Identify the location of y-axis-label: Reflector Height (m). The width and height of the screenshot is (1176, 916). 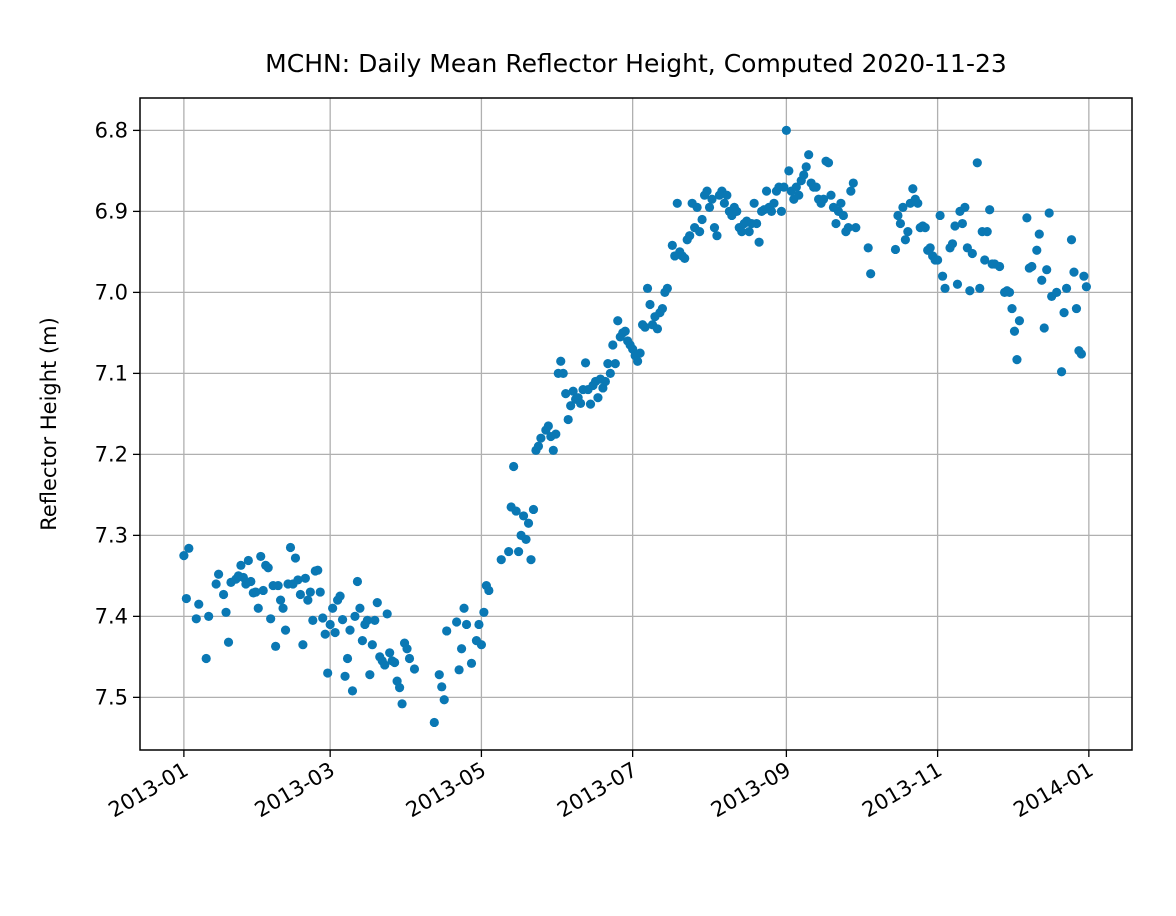
(49, 424).